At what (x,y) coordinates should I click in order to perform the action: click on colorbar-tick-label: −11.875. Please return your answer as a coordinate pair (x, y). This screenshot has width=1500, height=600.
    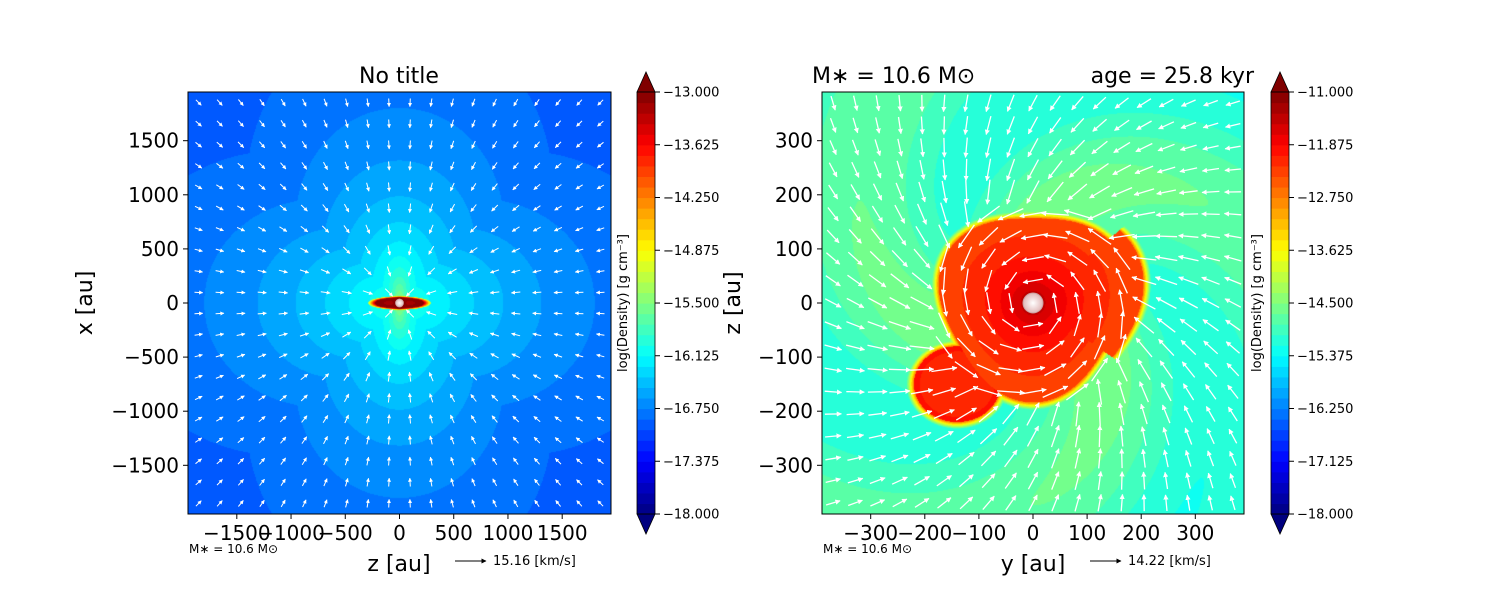
    Looking at the image, I should click on (1325, 145).